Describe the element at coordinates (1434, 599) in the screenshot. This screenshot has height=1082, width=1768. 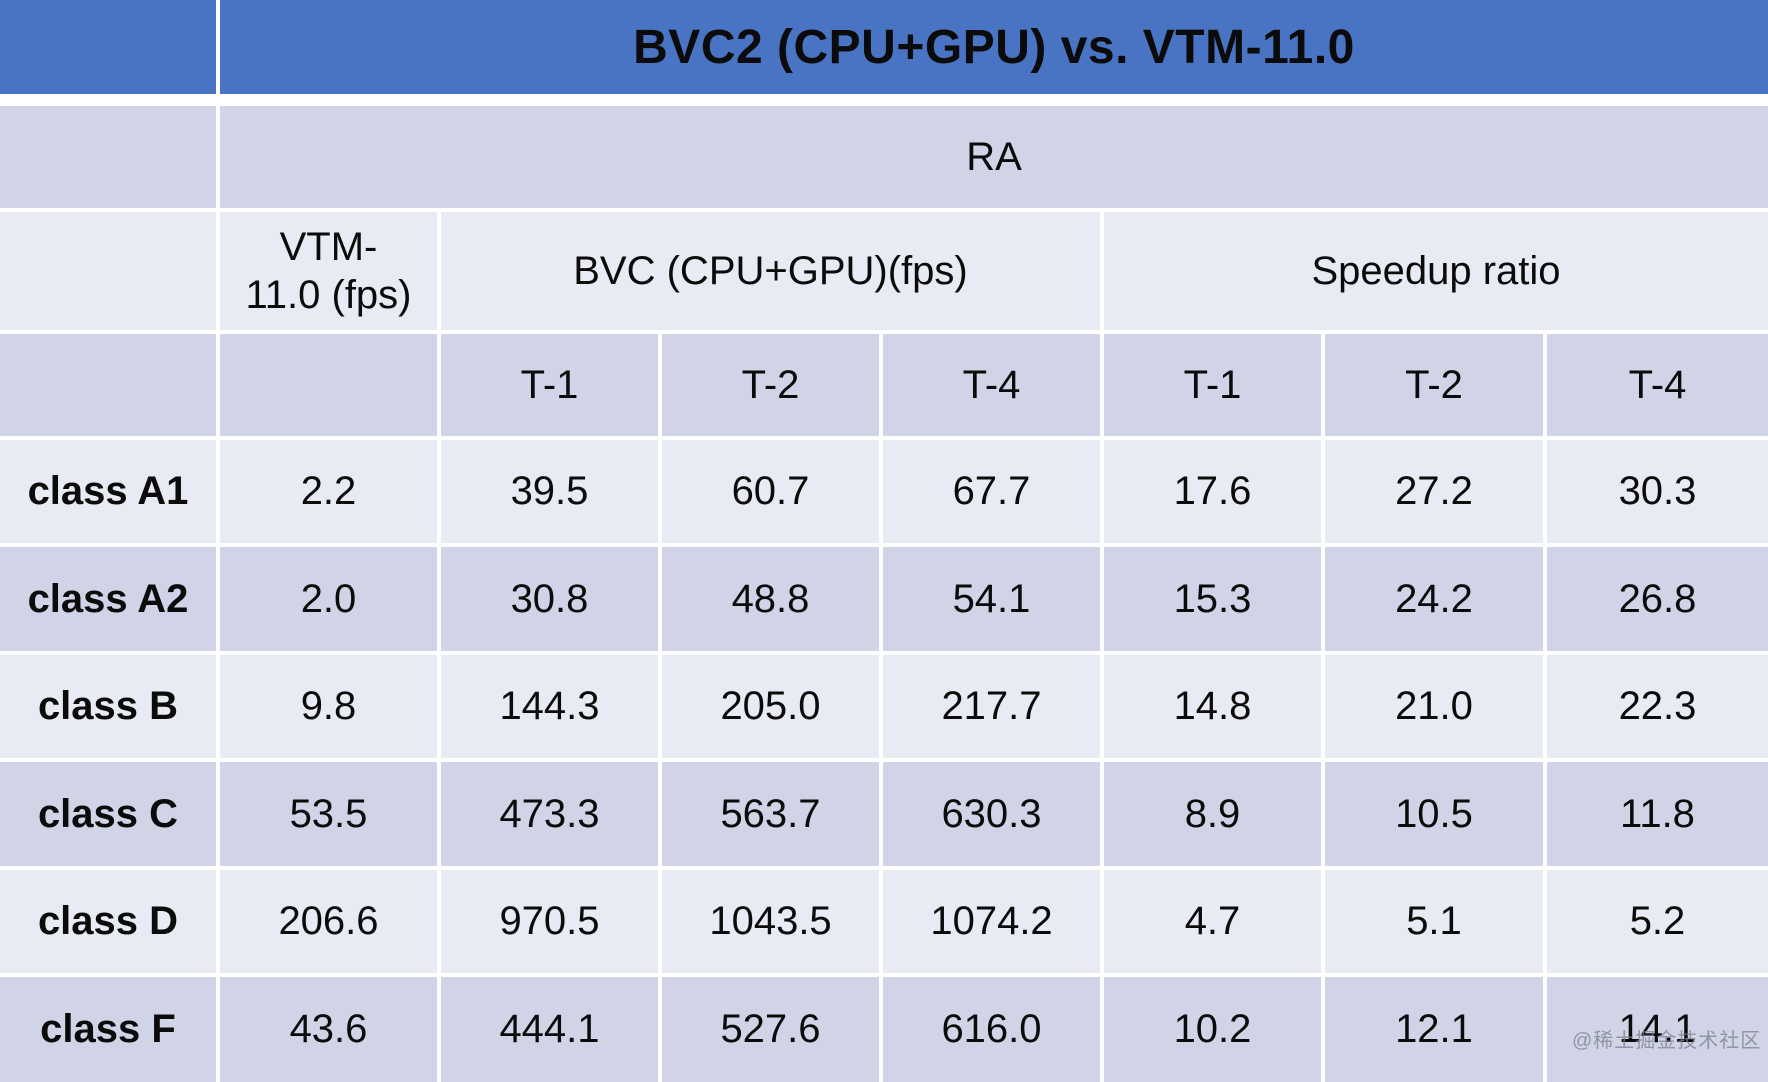
I see `data-cell: 24.2` at that location.